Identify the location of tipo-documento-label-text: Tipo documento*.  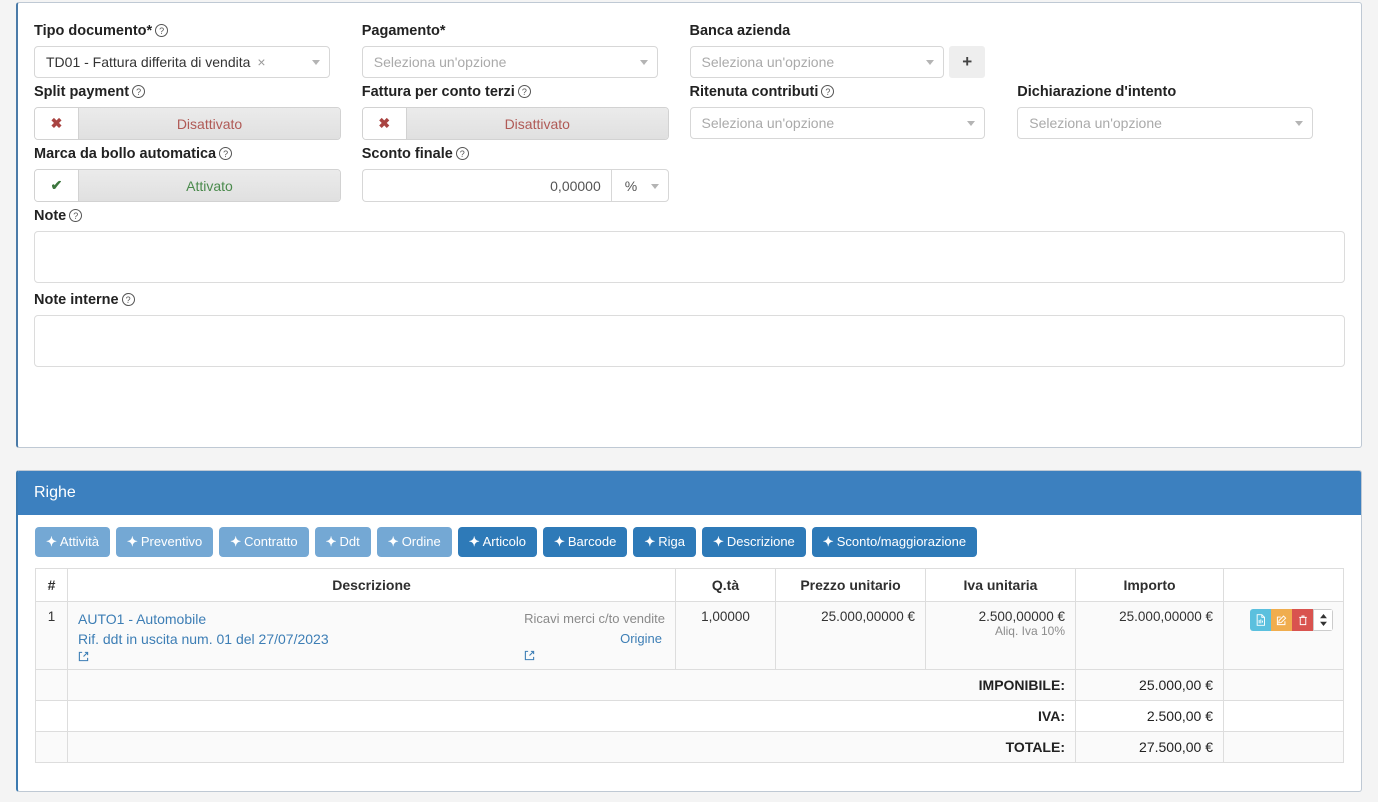
(93, 31).